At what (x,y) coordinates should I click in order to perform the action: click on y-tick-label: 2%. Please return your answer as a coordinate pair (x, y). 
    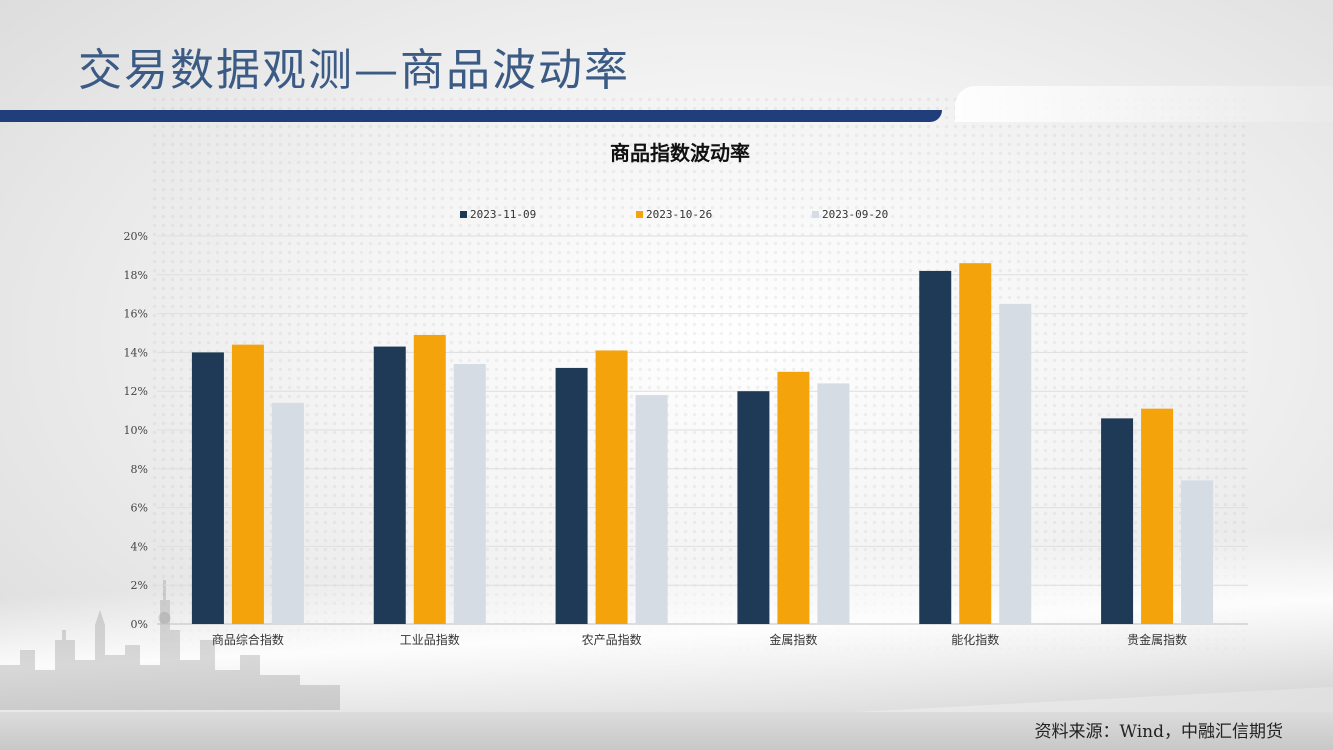
    Looking at the image, I should click on (139, 585).